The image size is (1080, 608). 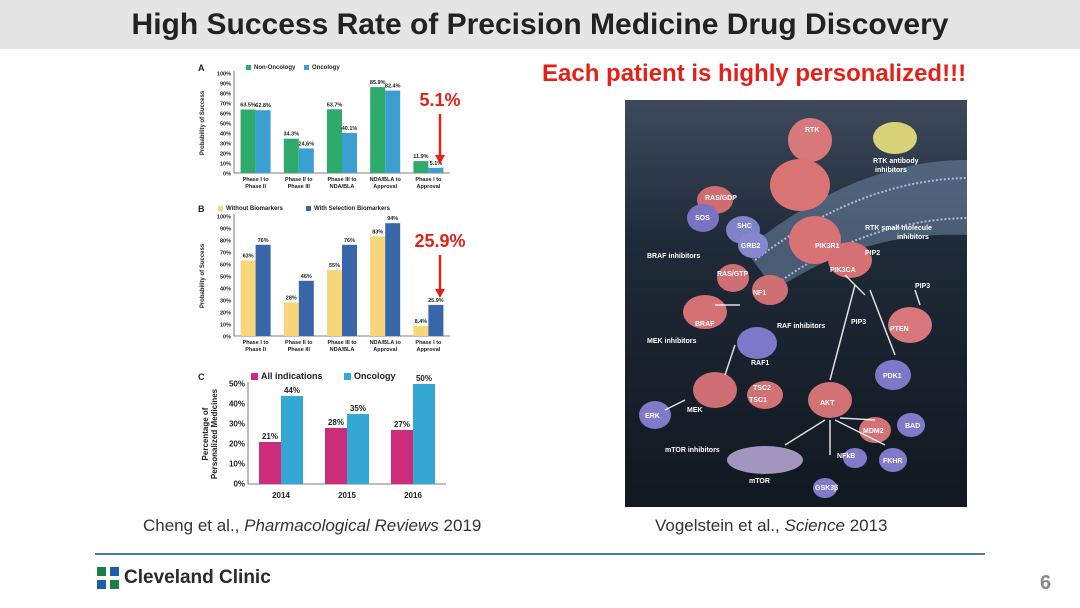 I want to click on x-tick-label: Phase II, so click(x=255, y=350).